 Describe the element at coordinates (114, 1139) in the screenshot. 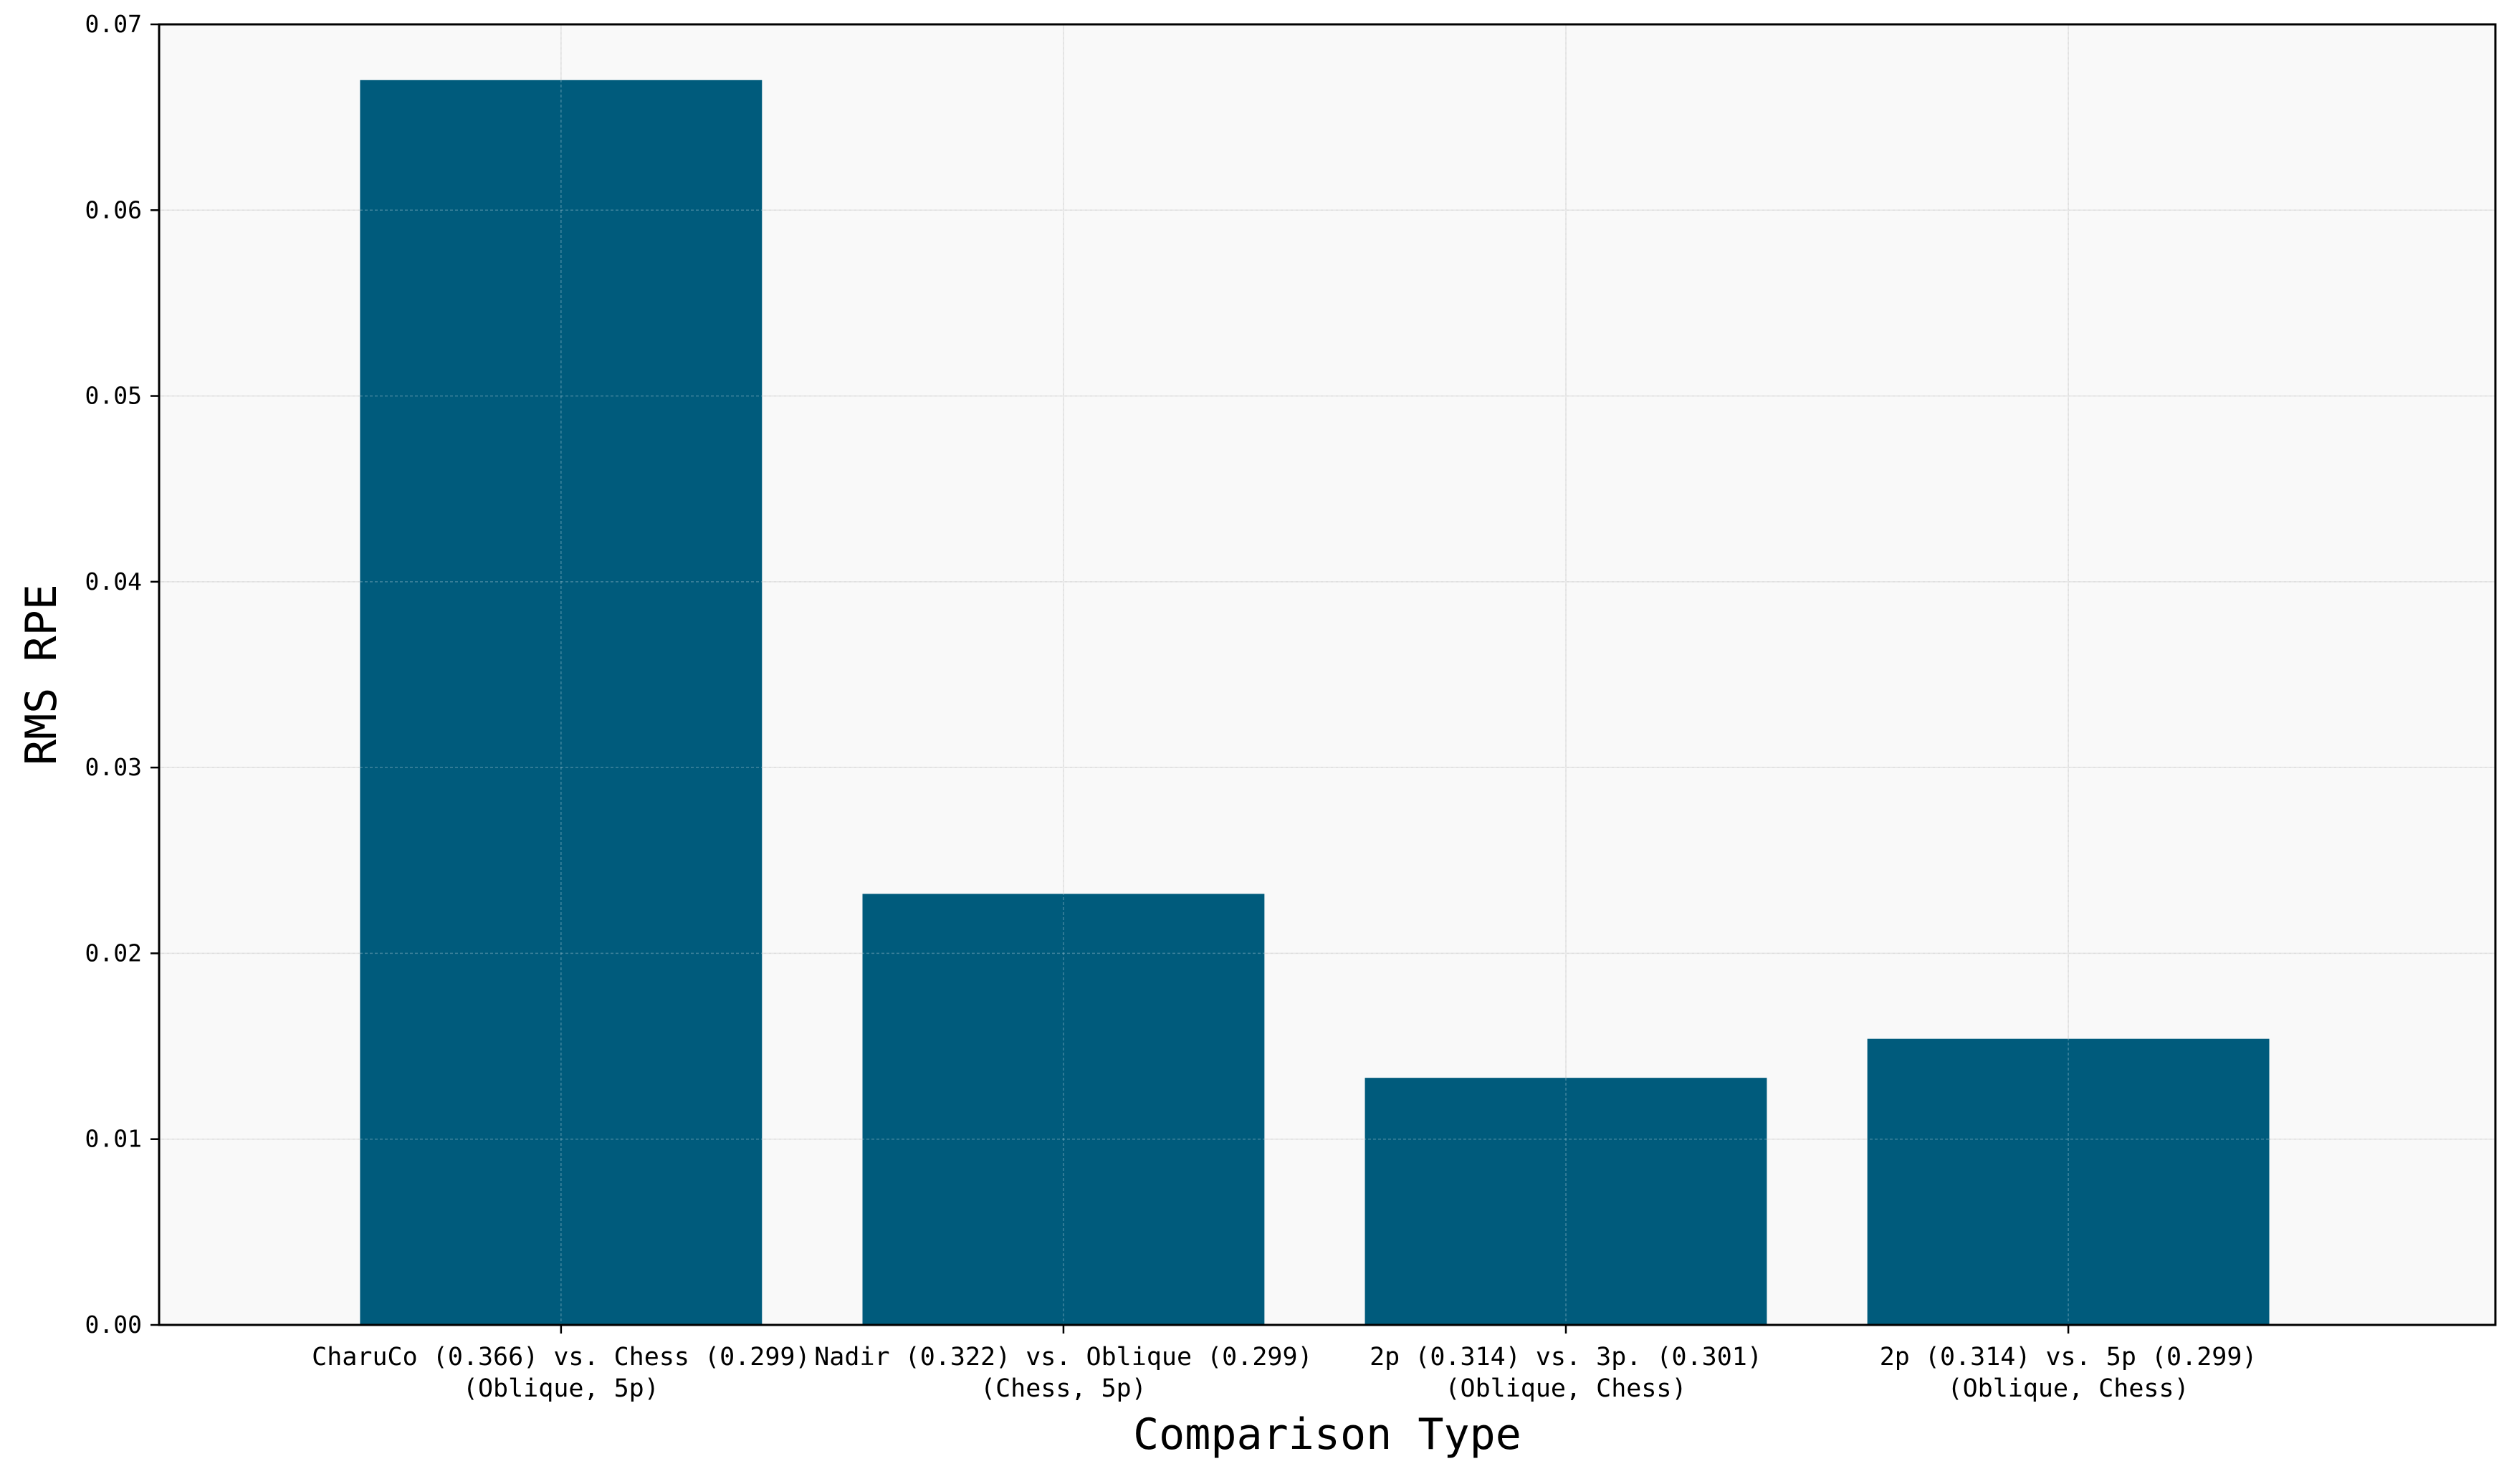

I see `y-tick-label: 0.01` at that location.